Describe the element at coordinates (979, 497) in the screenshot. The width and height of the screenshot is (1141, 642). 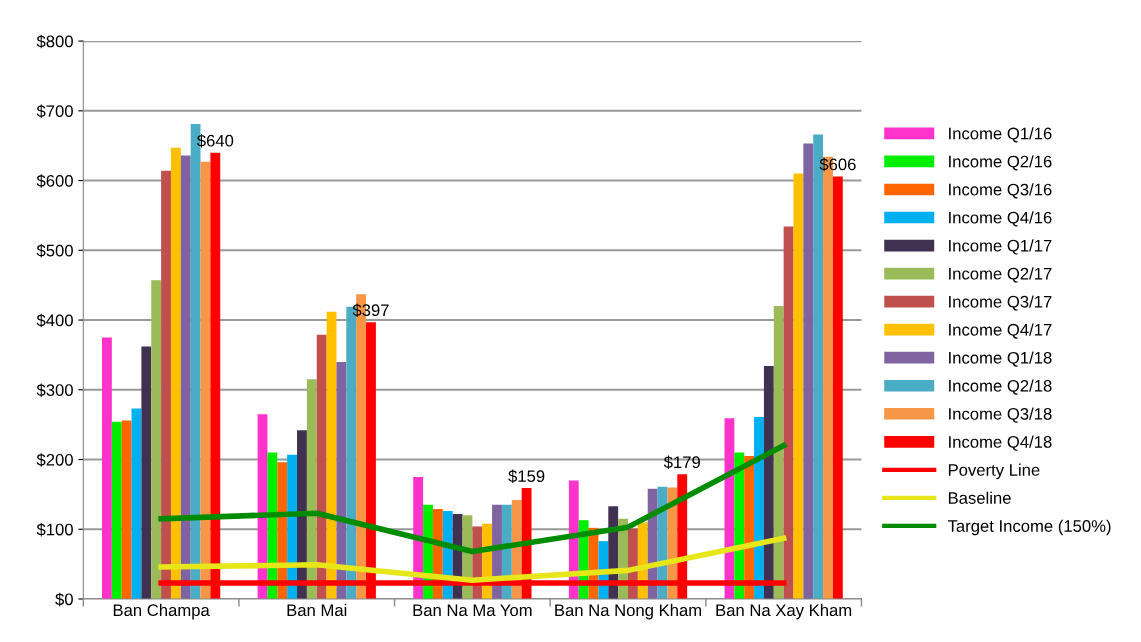
I see `legend-label: Baseline` at that location.